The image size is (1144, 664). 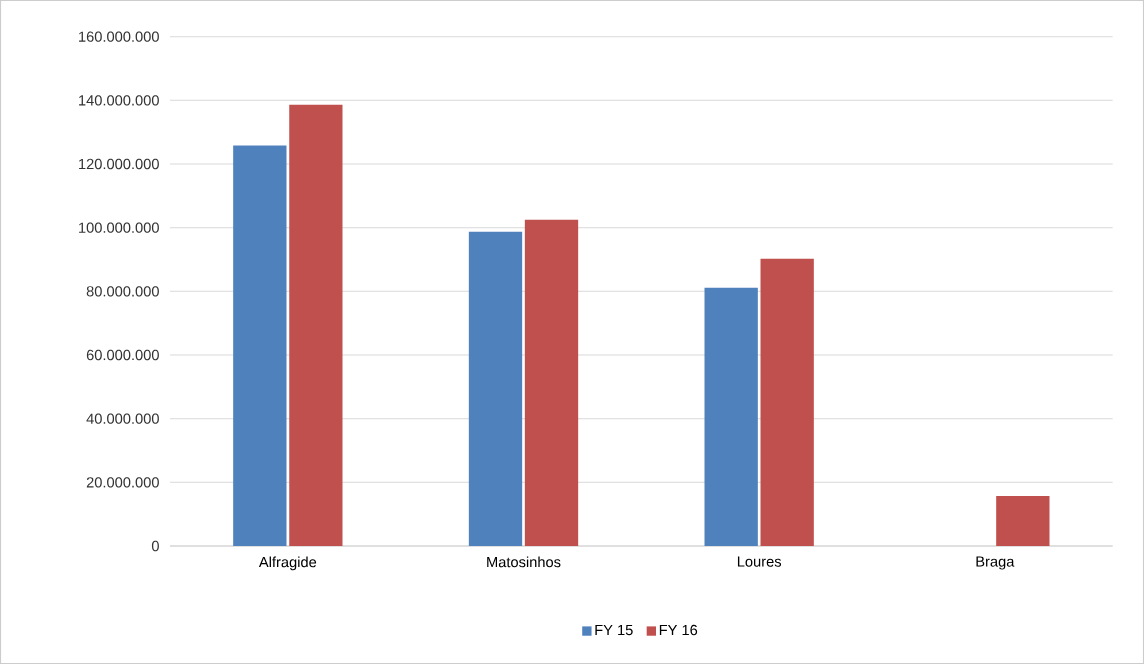 What do you see at coordinates (524, 562) in the screenshot?
I see `x-tick-label: Matosinhos` at bounding box center [524, 562].